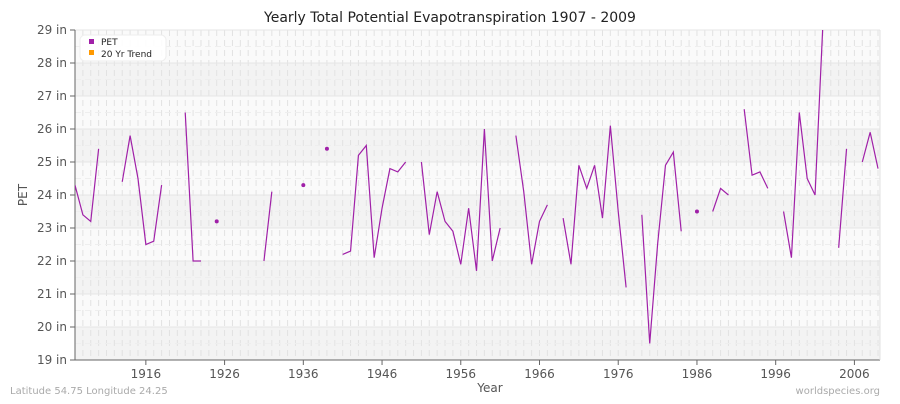 This screenshot has height=404, width=900. Describe the element at coordinates (23, 194) in the screenshot. I see `y-axis-label: PET` at that location.